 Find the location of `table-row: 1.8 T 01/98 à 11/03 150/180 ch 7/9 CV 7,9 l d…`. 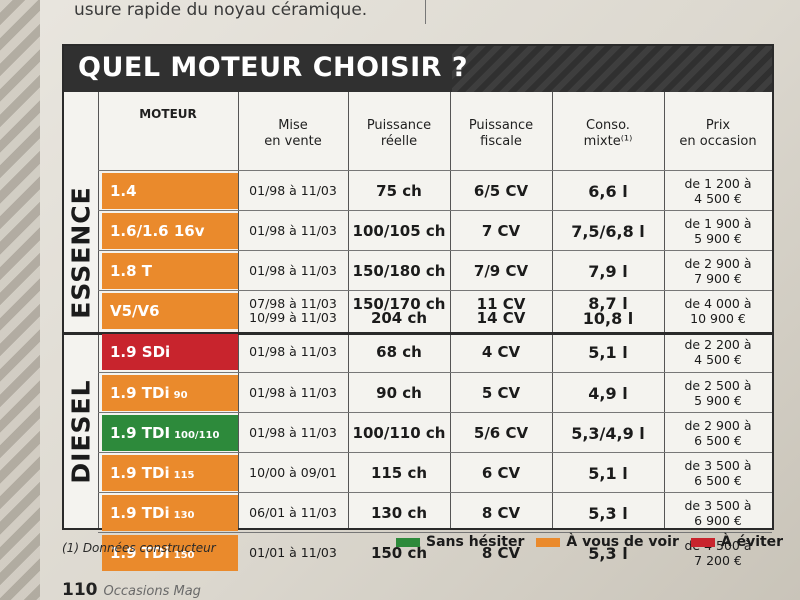

table-row: 1.8 T 01/98 à 11/03 150/180 ch 7/9 CV 7,9 l d… is located at coordinates (435, 270).